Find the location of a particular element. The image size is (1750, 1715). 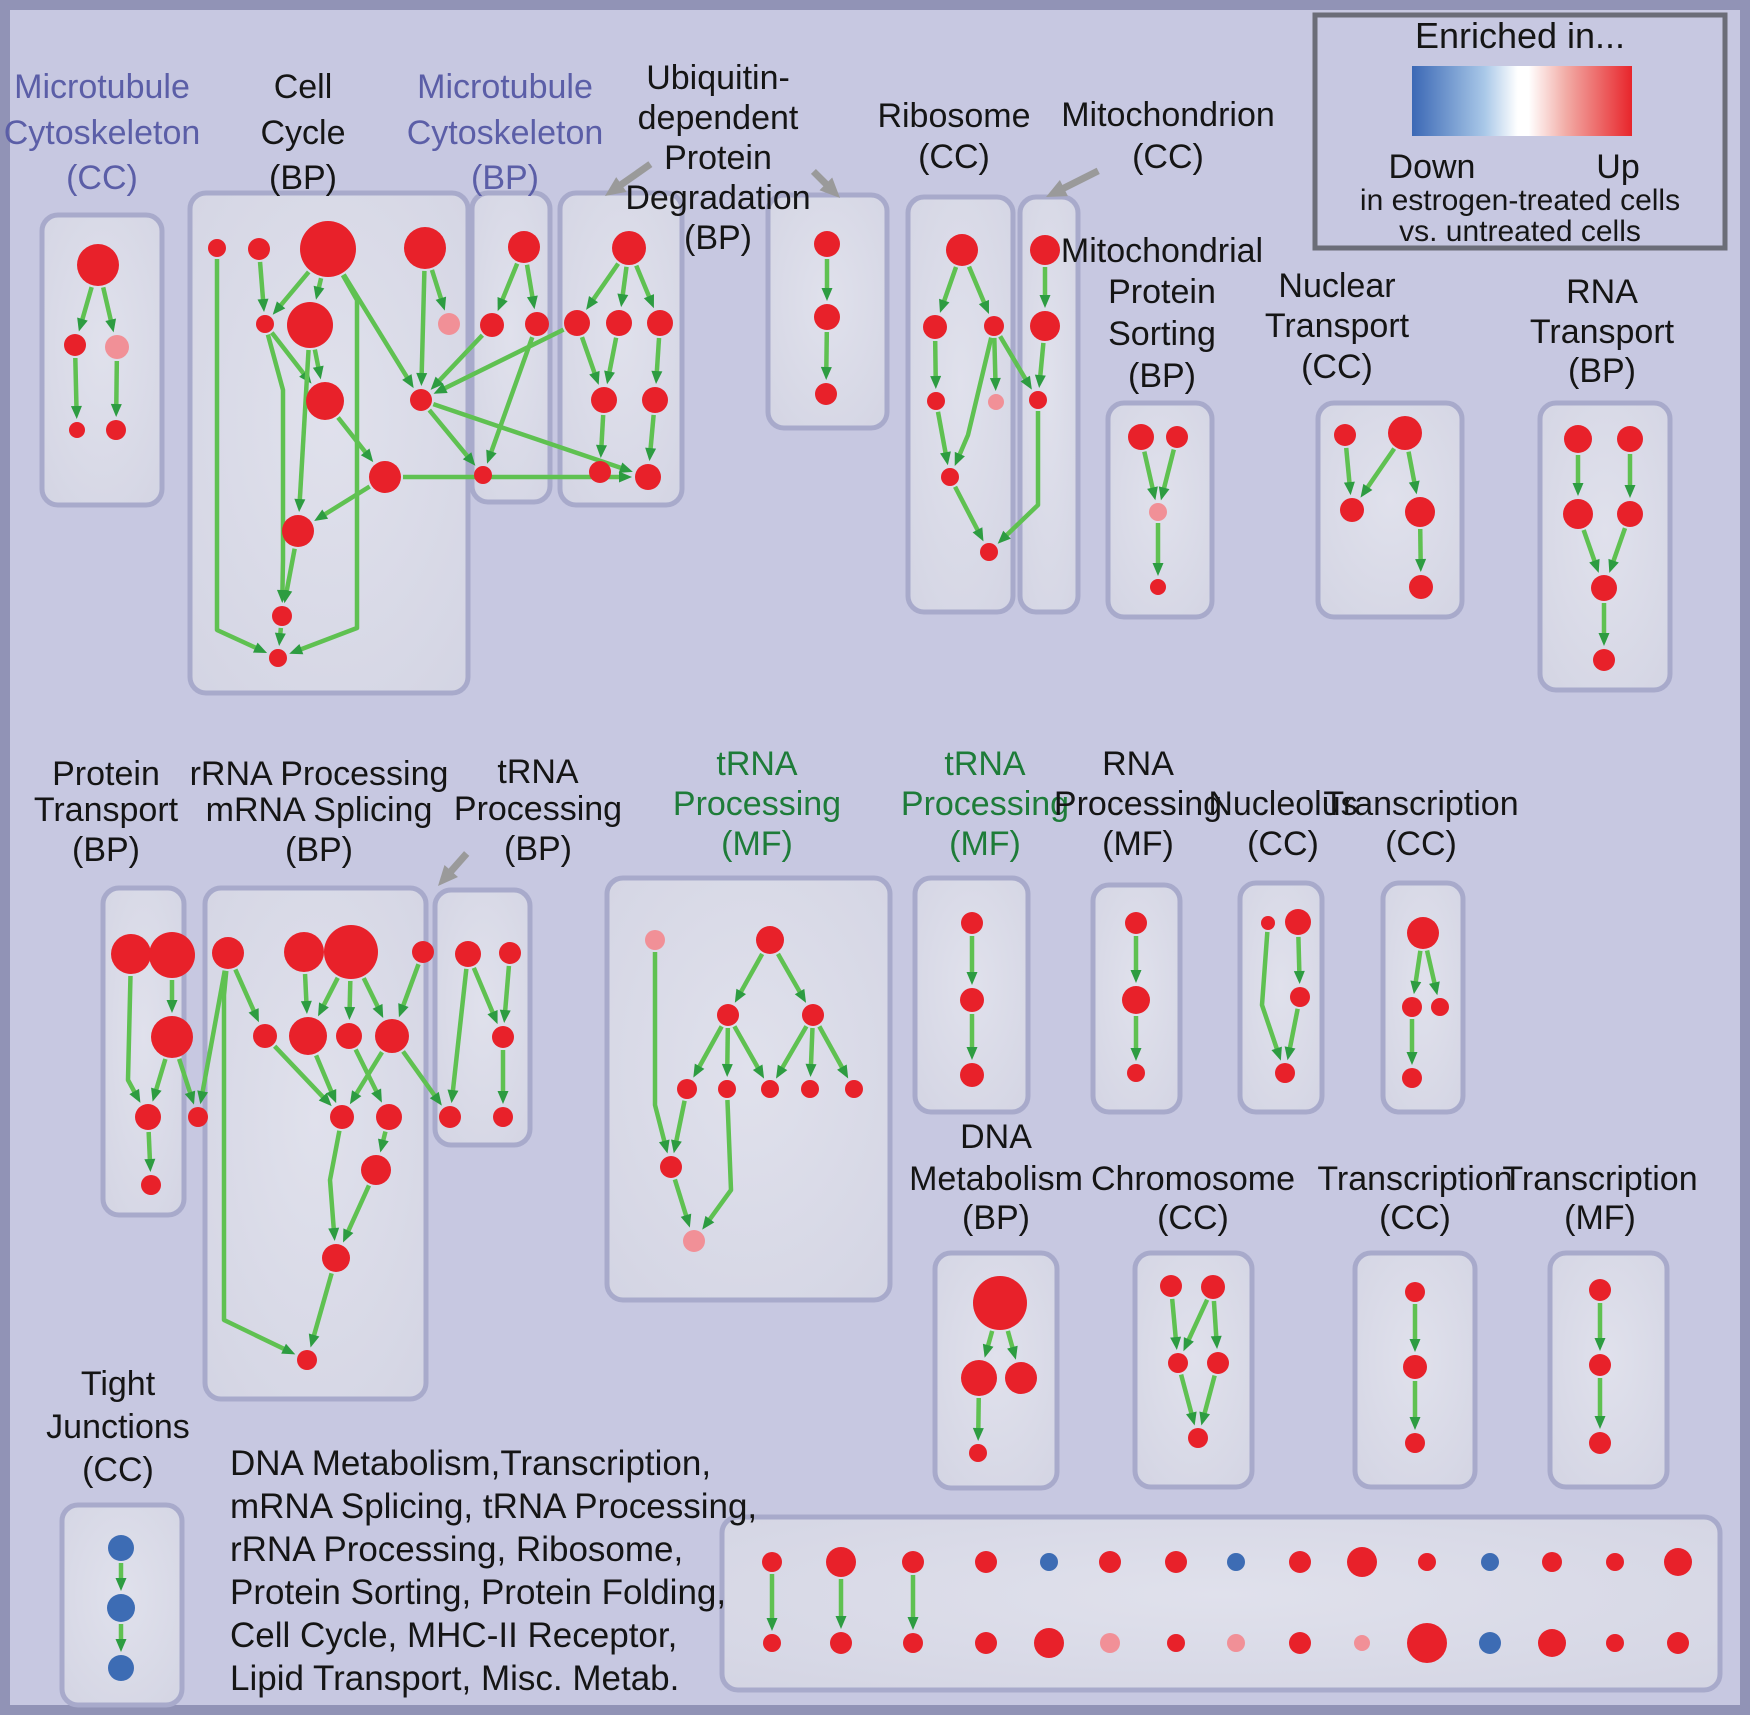

edge-rrna-processing-mrna-splicing-11-head is located at coordinates (383, 1145).